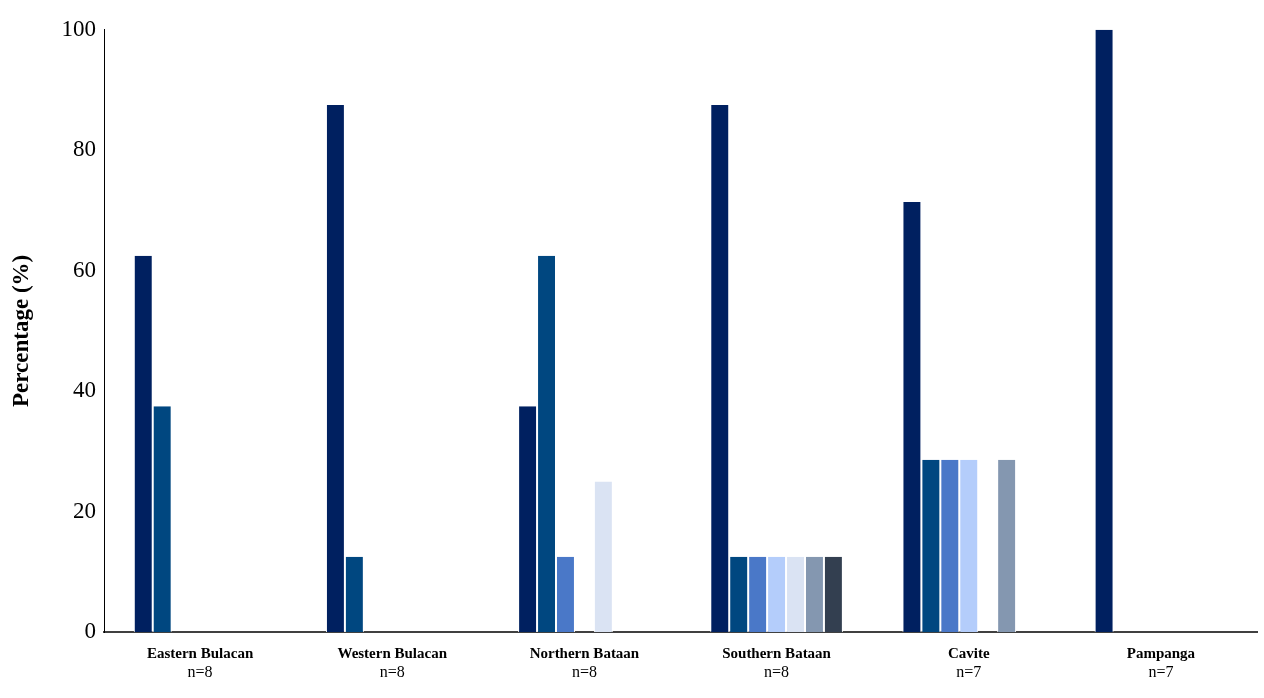 The width and height of the screenshot is (1264, 698). What do you see at coordinates (200, 662) in the screenshot?
I see `x-tick-label: Eastern Bulacan n=8` at bounding box center [200, 662].